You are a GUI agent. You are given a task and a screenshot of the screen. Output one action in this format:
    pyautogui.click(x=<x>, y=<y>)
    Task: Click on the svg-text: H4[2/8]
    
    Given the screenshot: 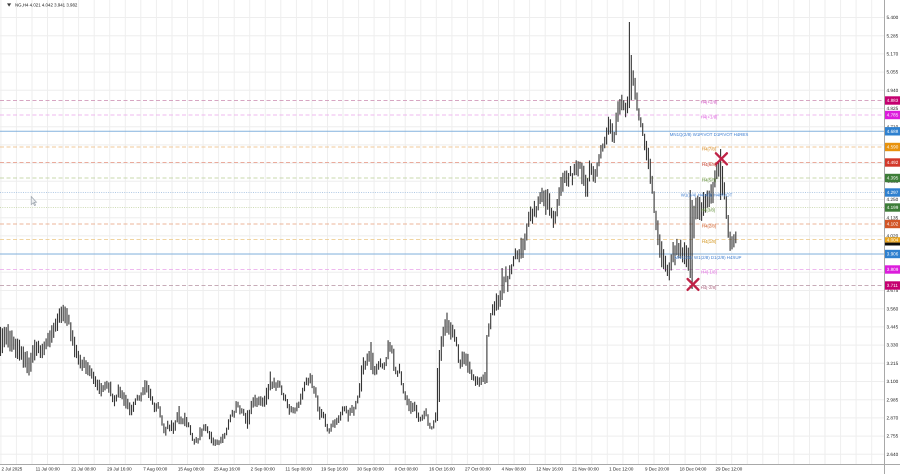 What is the action you would take?
    pyautogui.click(x=709, y=225)
    